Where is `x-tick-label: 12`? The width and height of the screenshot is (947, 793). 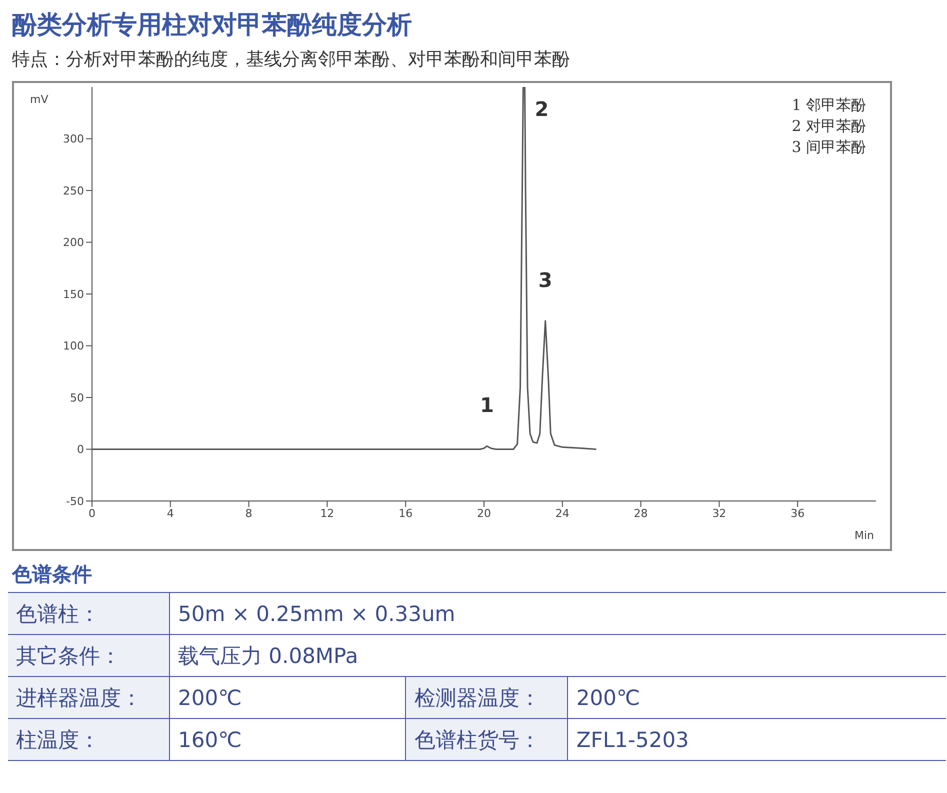 x-tick-label: 12 is located at coordinates (327, 513).